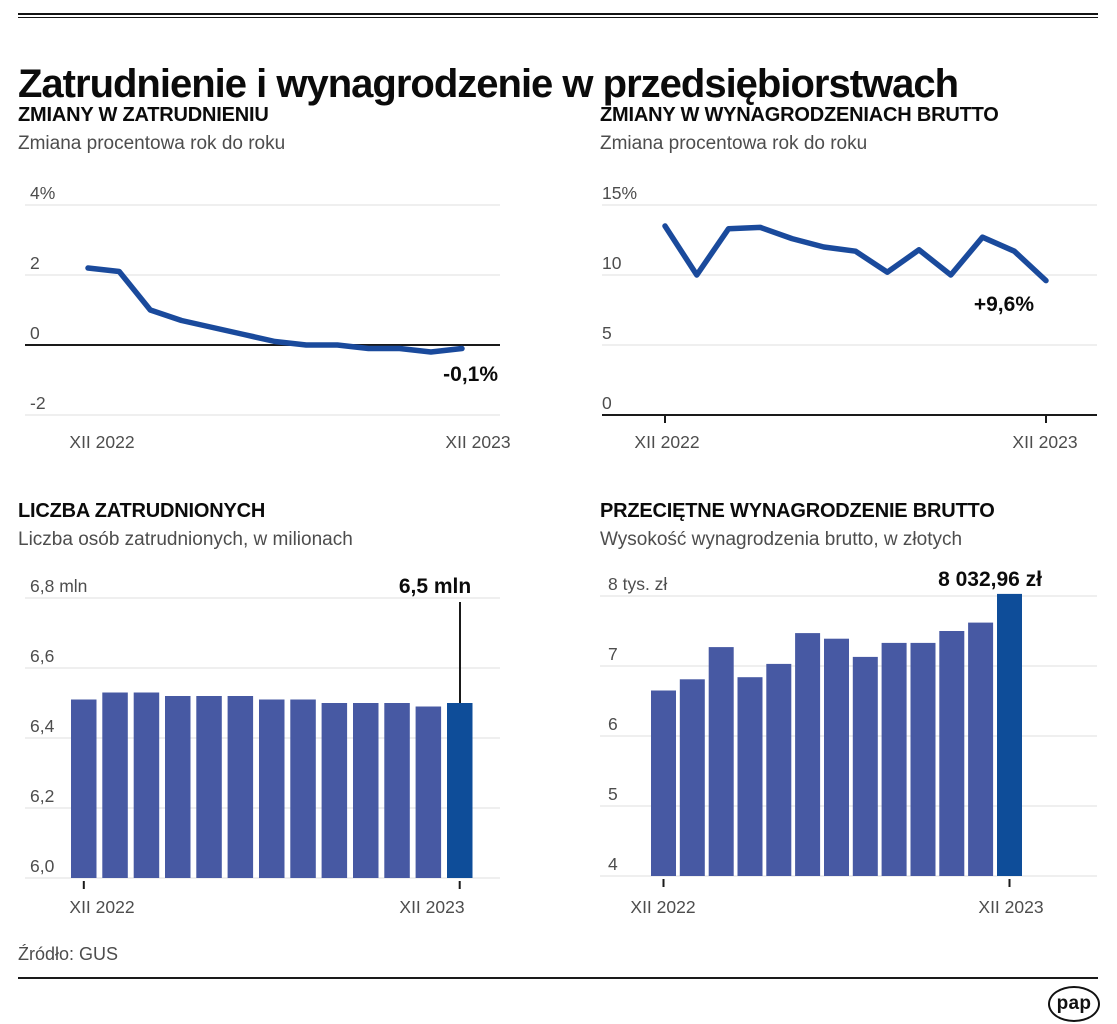 Image resolution: width=1117 pixels, height=1024 pixels. I want to click on value-annotation: -0,1%, so click(470, 374).